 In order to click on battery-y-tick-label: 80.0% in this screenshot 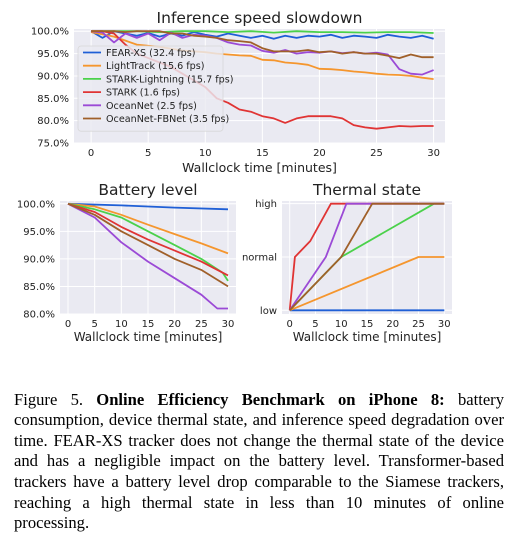, I will do `click(39, 315)`.